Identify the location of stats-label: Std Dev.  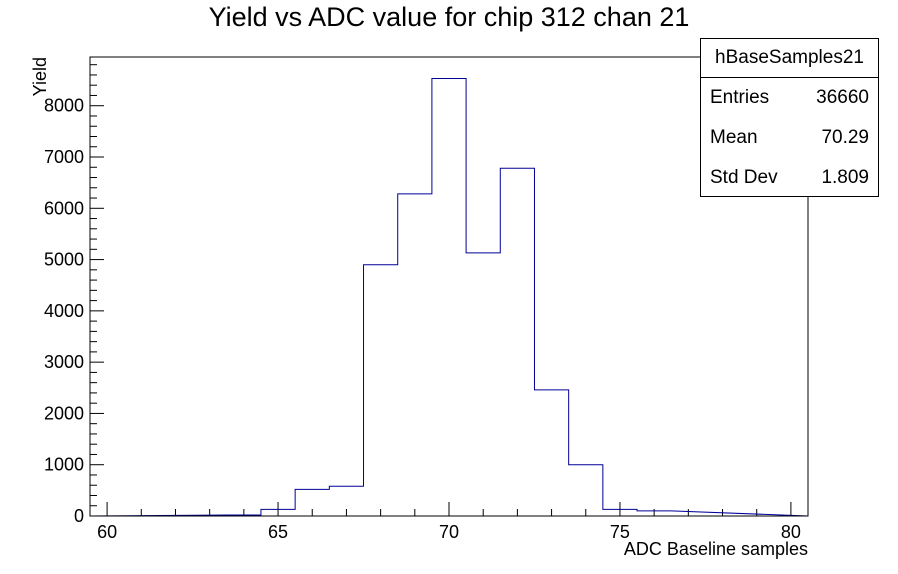
(744, 177).